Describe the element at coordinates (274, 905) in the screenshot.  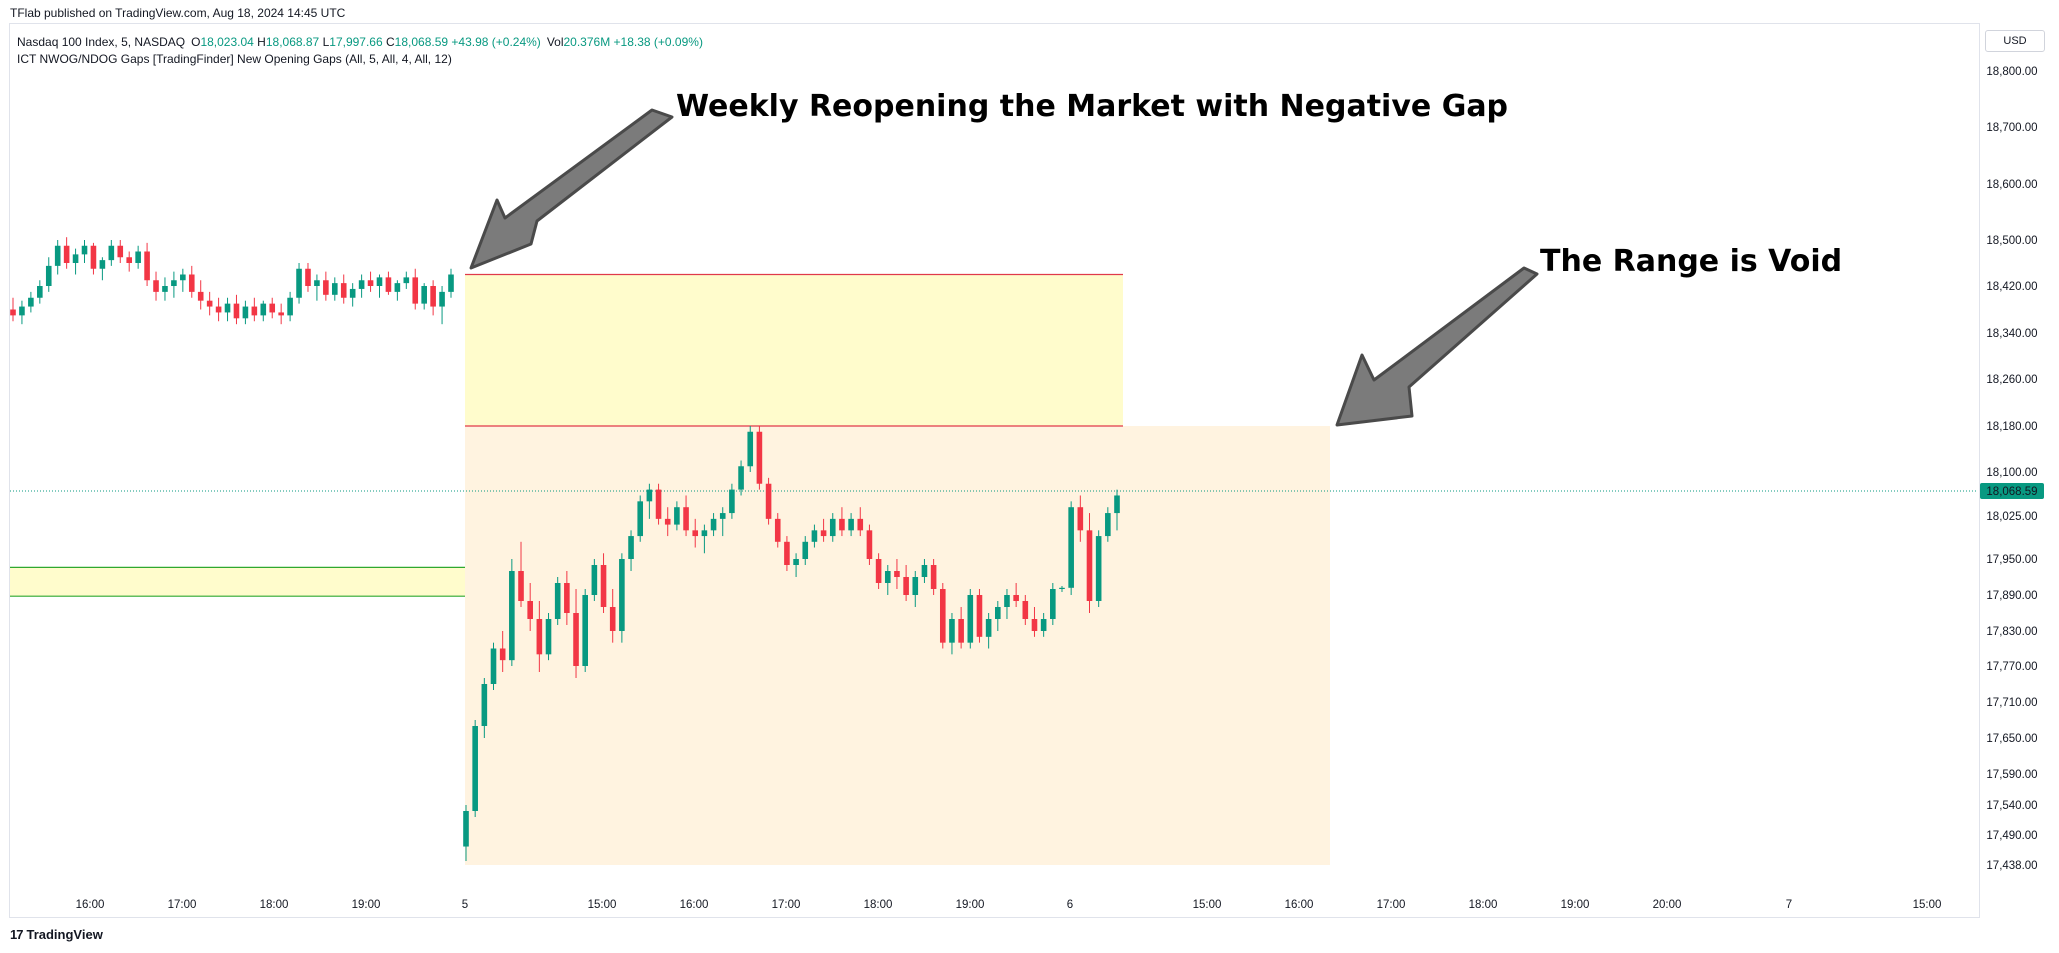
I see `time-tick-label: 18:00` at that location.